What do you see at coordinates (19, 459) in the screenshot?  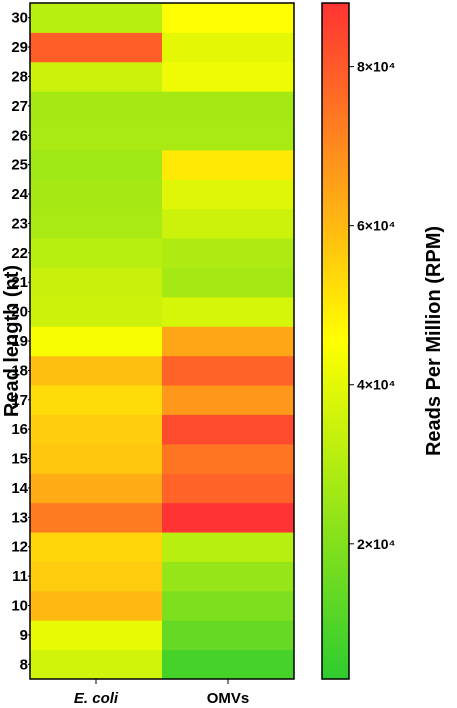 I see `y-tick-label-15: 15` at bounding box center [19, 459].